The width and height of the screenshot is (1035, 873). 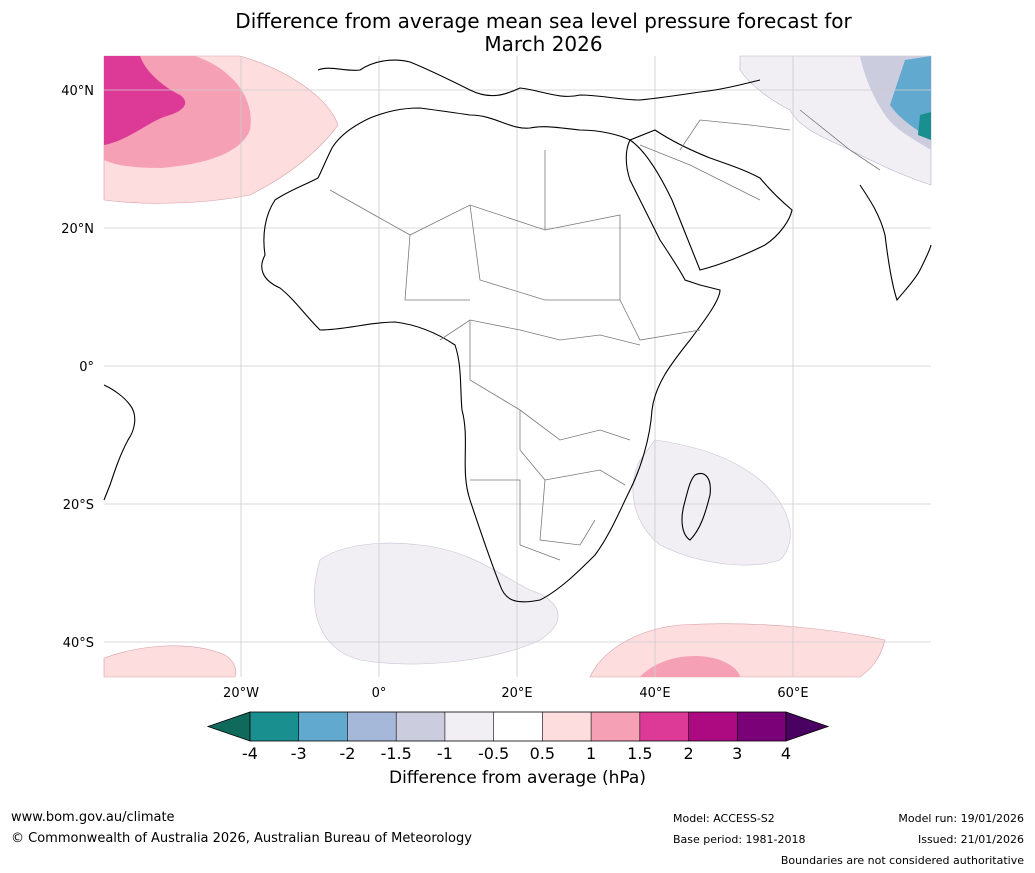 What do you see at coordinates (696, 507) in the screenshot?
I see `coastline-madagascar` at bounding box center [696, 507].